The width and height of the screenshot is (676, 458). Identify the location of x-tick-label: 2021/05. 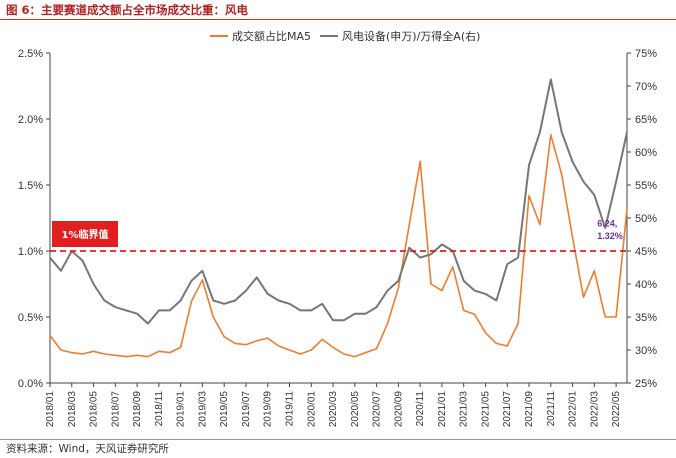
(485, 409).